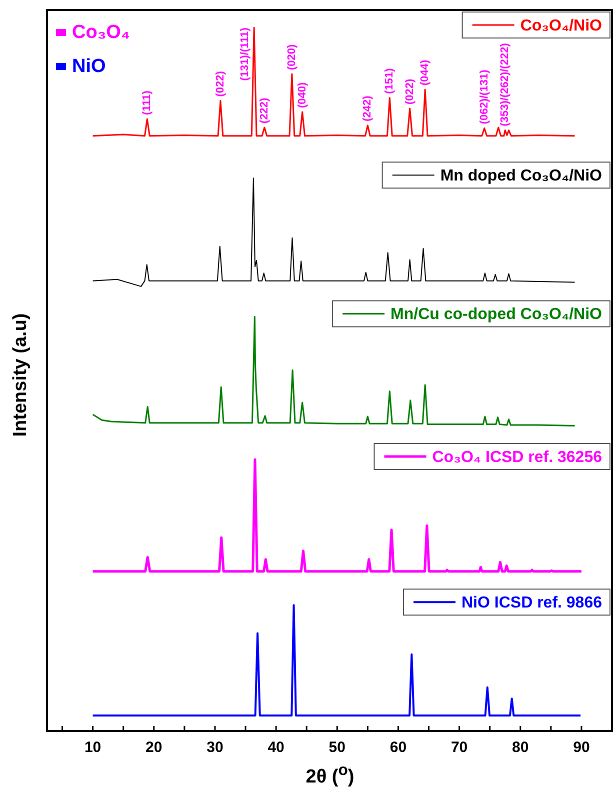  I want to click on annotation: (242), so click(368, 108).